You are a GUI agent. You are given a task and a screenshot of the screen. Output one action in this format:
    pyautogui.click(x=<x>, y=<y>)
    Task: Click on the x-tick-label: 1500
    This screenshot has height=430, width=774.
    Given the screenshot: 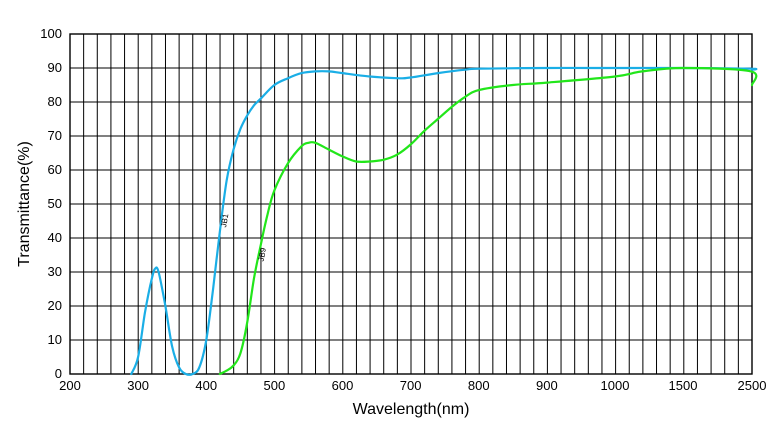 What is the action you would take?
    pyautogui.click(x=683, y=385)
    